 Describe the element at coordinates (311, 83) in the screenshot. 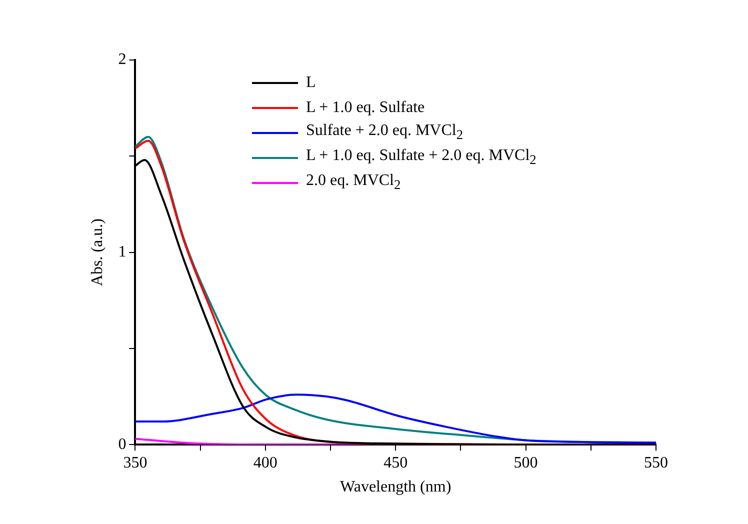

I see `legend-label: L` at that location.